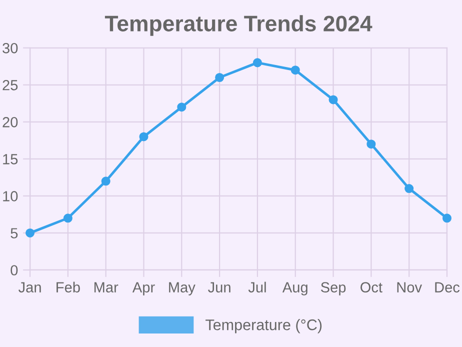  What do you see at coordinates (295, 289) in the screenshot?
I see `x-tick-label: Aug` at bounding box center [295, 289].